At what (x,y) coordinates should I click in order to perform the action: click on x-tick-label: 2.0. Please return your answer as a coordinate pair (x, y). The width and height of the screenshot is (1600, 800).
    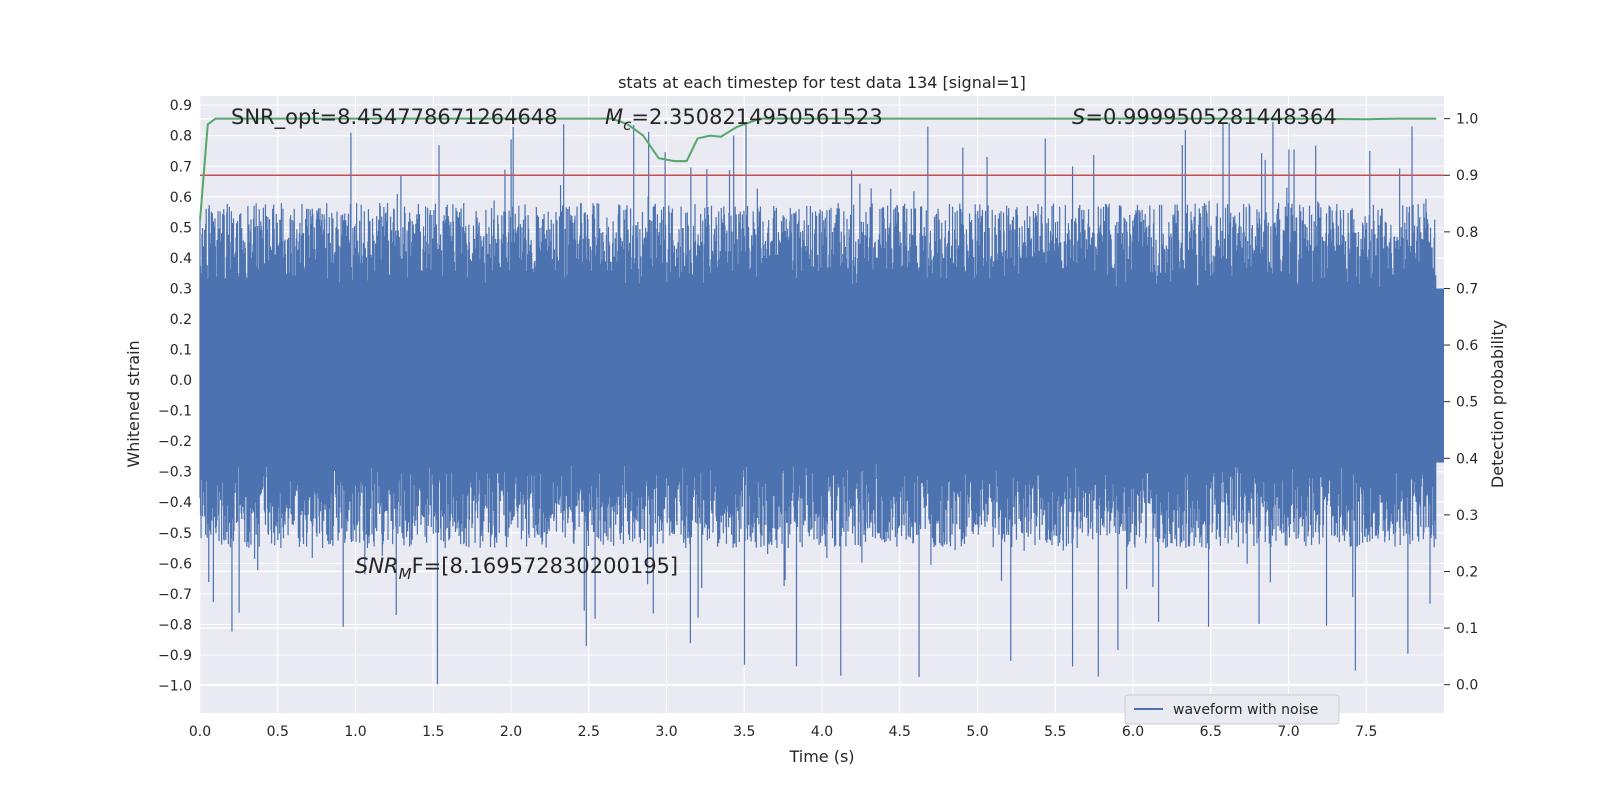
    Looking at the image, I should click on (511, 732).